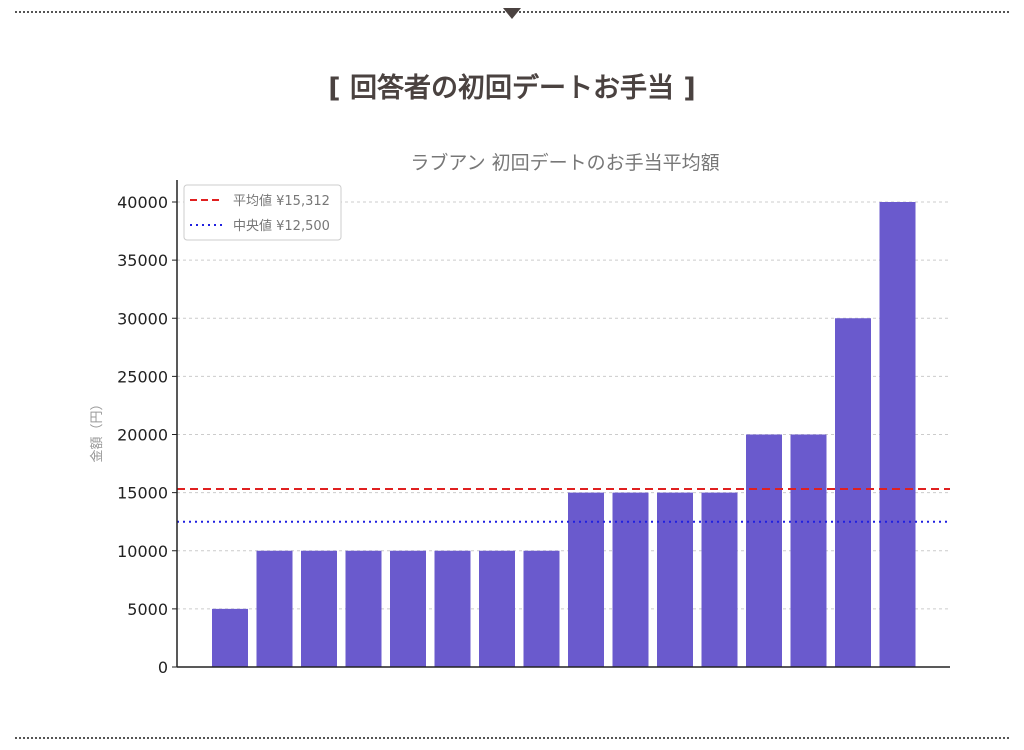  Describe the element at coordinates (142, 376) in the screenshot. I see `y-tick-label: 25000` at that location.